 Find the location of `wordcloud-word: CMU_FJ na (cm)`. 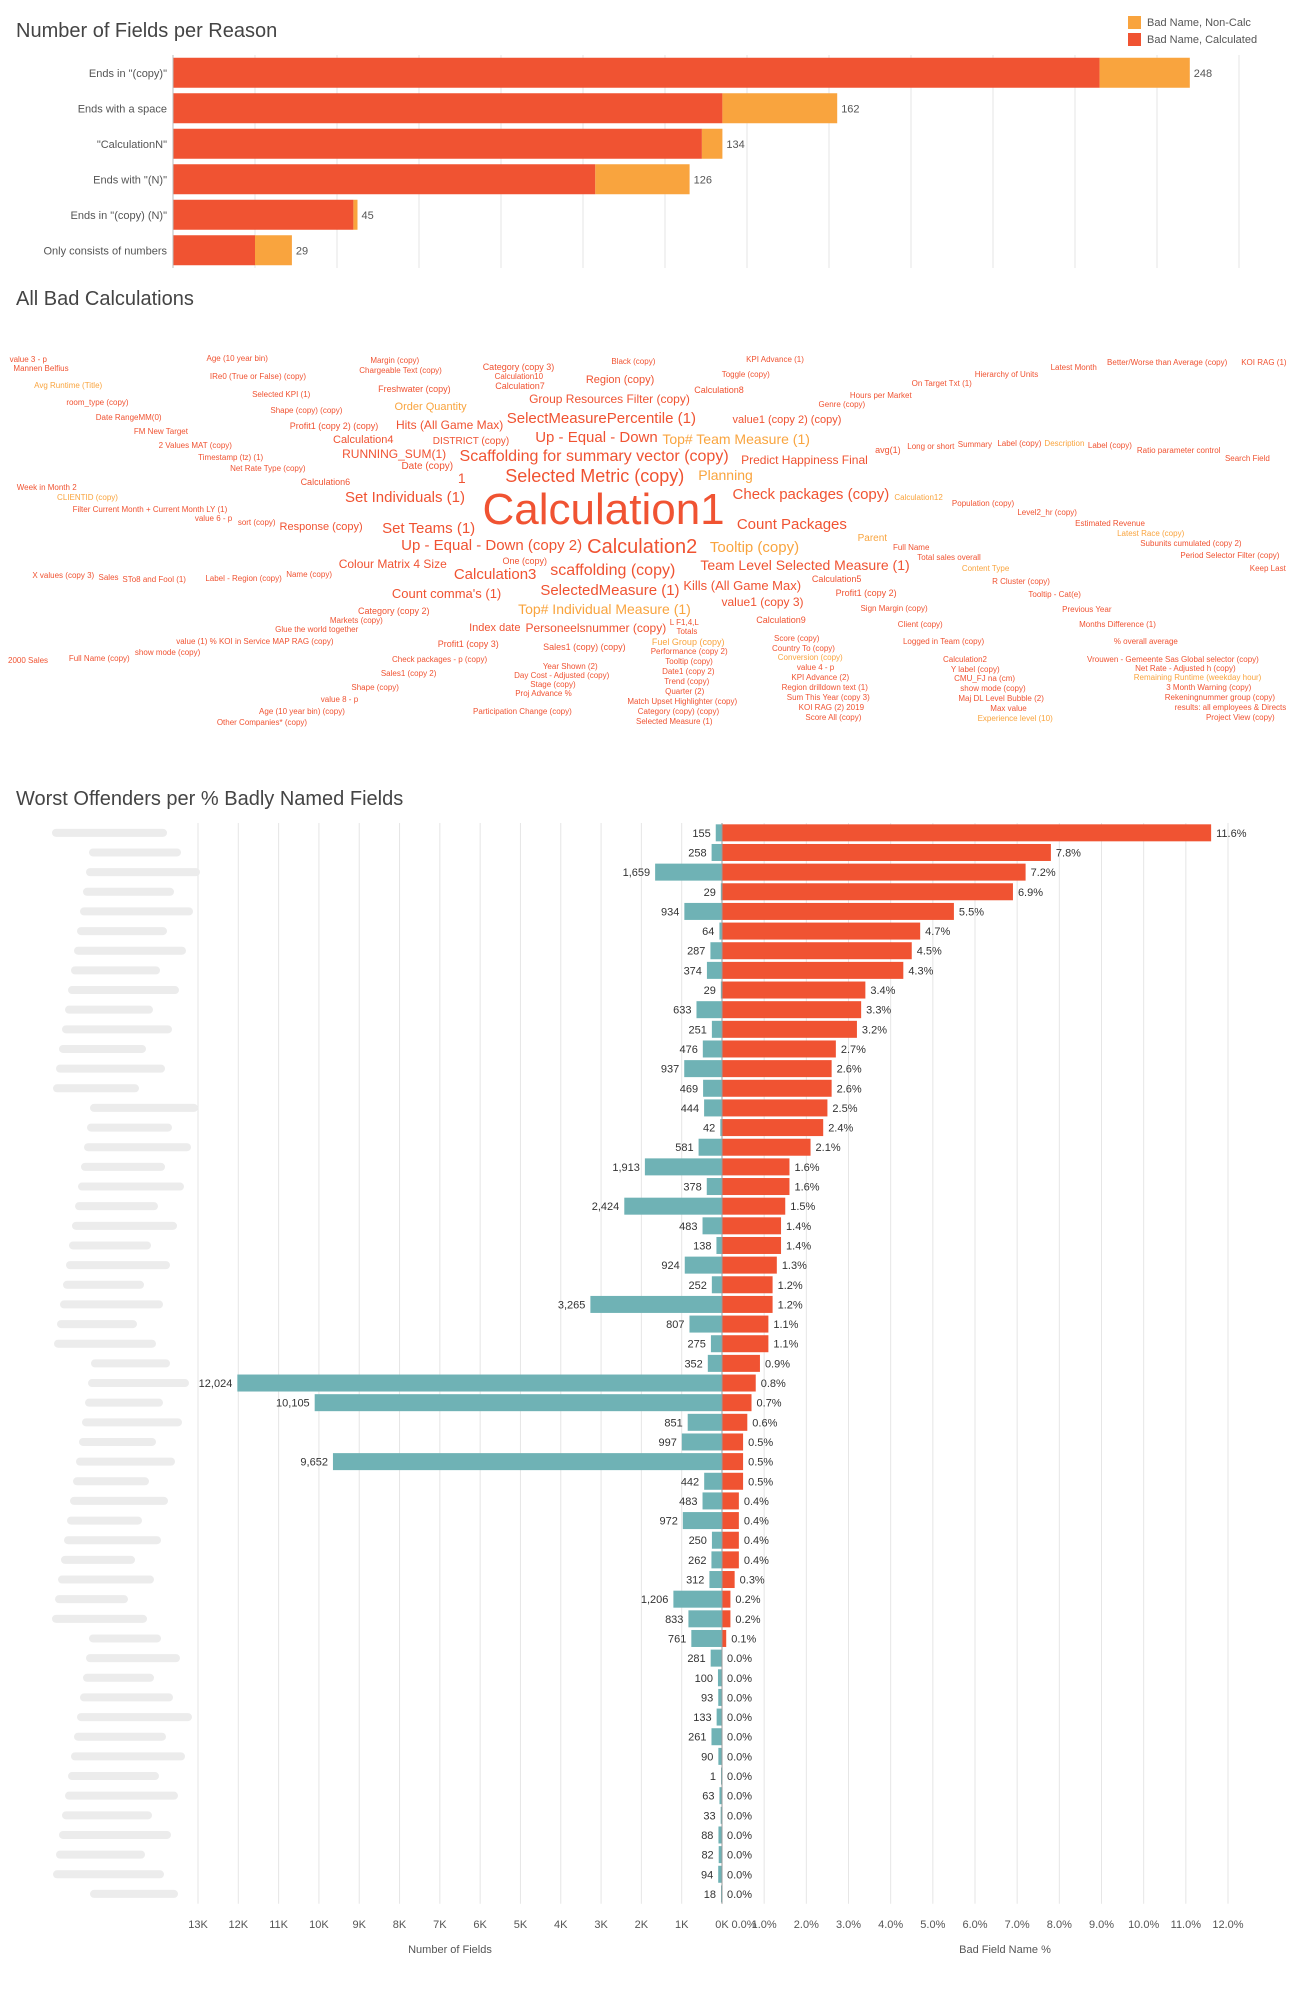

wordcloud-word: CMU_FJ na (cm) is located at coordinates (985, 679).